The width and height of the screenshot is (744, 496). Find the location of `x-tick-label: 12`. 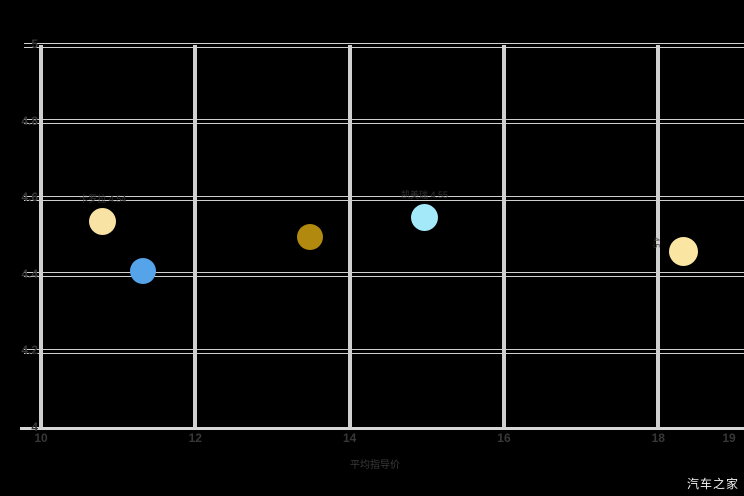

x-tick-label: 12 is located at coordinates (195, 438).